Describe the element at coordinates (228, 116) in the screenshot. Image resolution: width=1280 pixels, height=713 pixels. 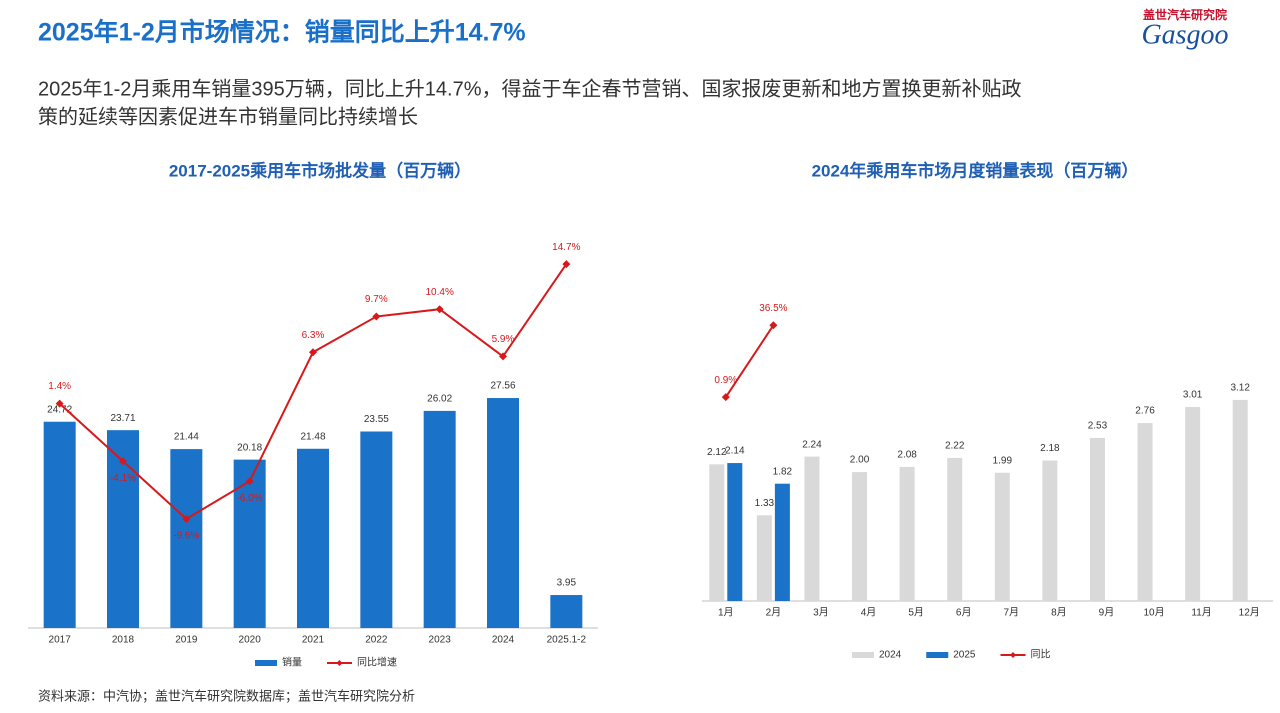
I see `subtitle-line: 策的延续等因素促进车市销量同比持续增长` at that location.